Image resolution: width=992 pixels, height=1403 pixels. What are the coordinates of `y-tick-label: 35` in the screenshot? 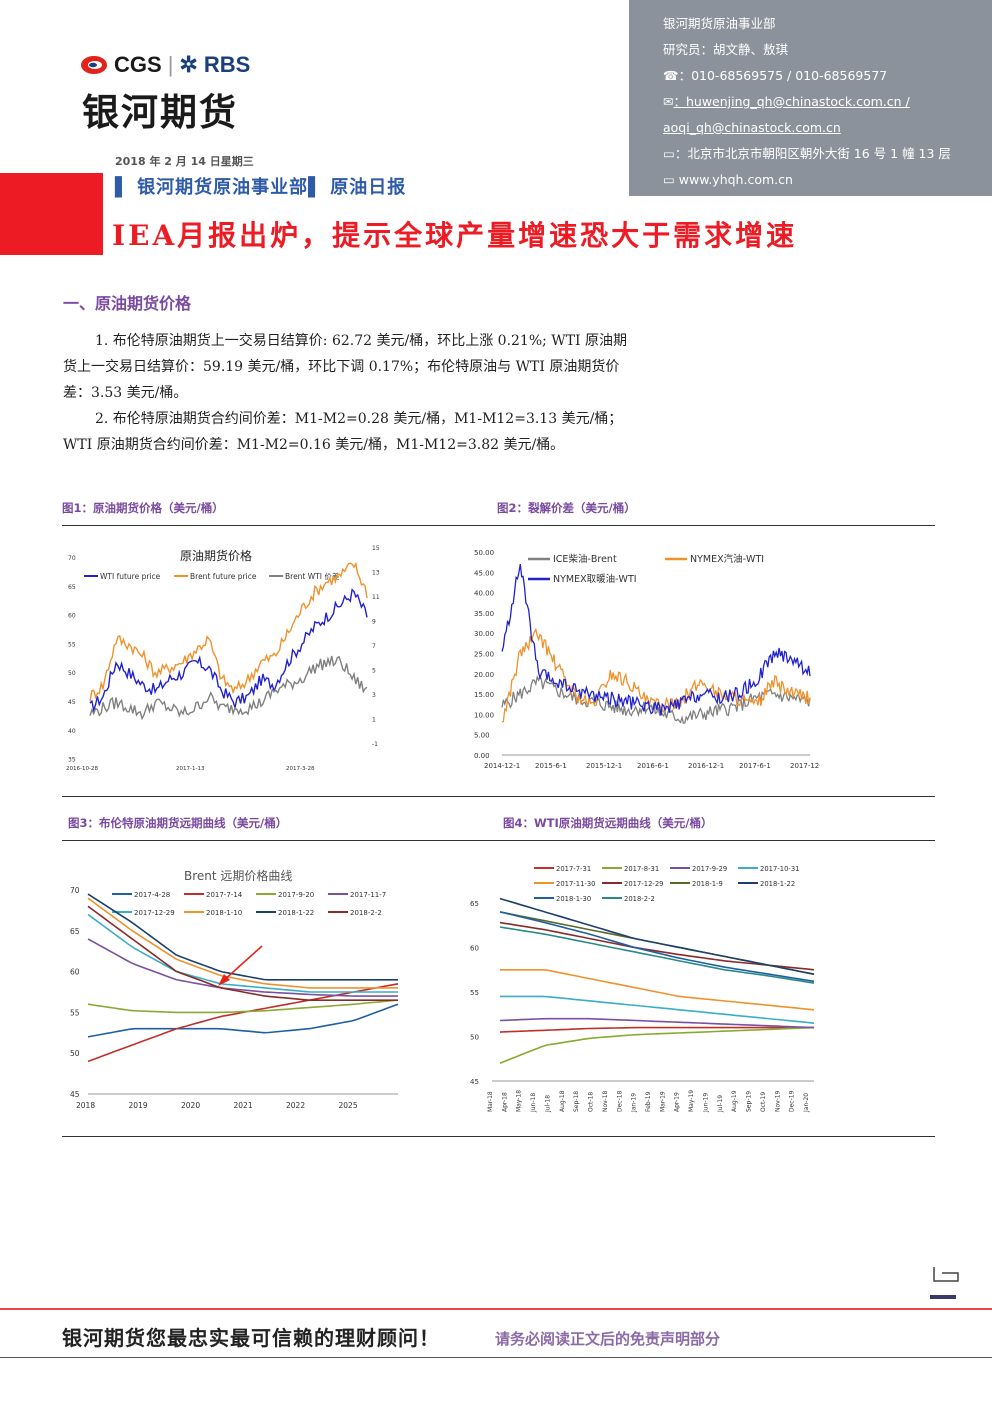 It's located at (72, 760).